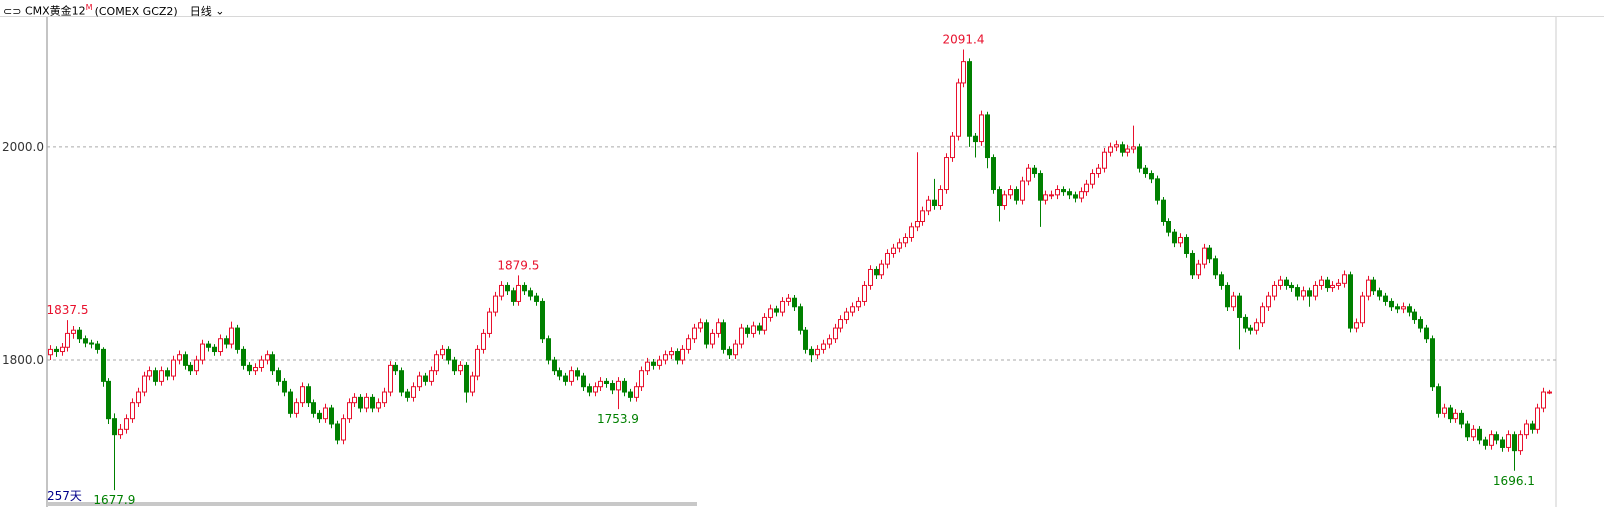 The width and height of the screenshot is (1604, 519). What do you see at coordinates (89, 7) in the screenshot?
I see `superscript: M` at bounding box center [89, 7].